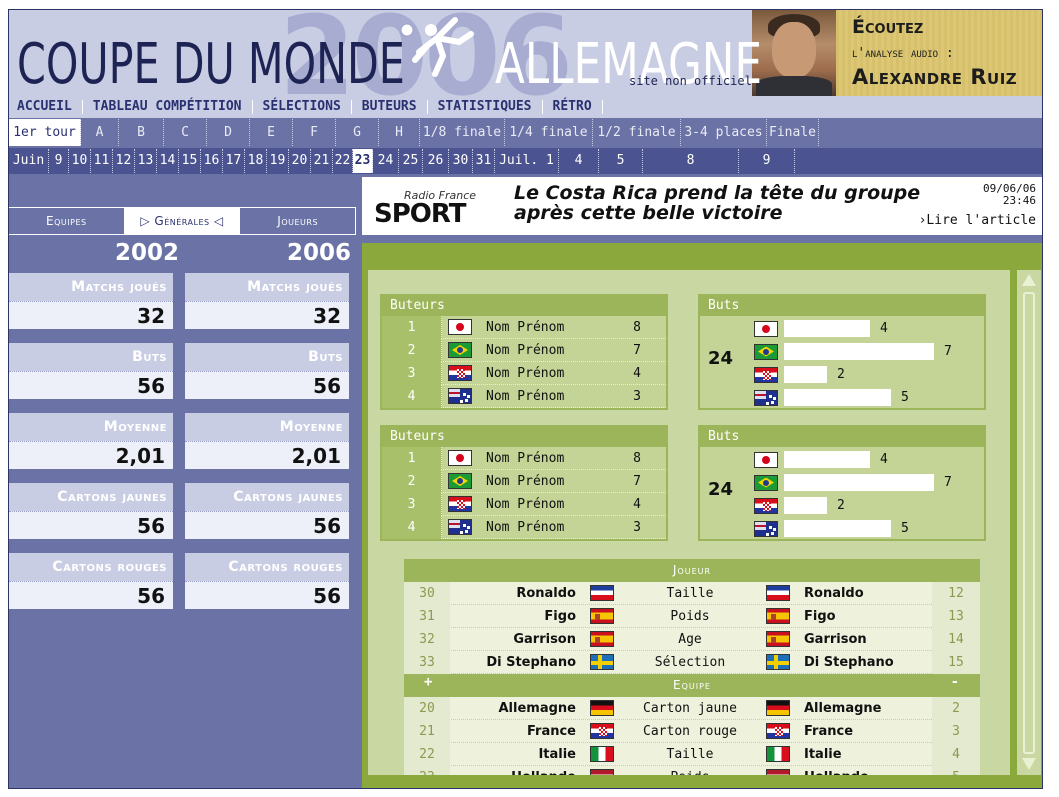  I want to click on scrollbar, so click(1029, 522).